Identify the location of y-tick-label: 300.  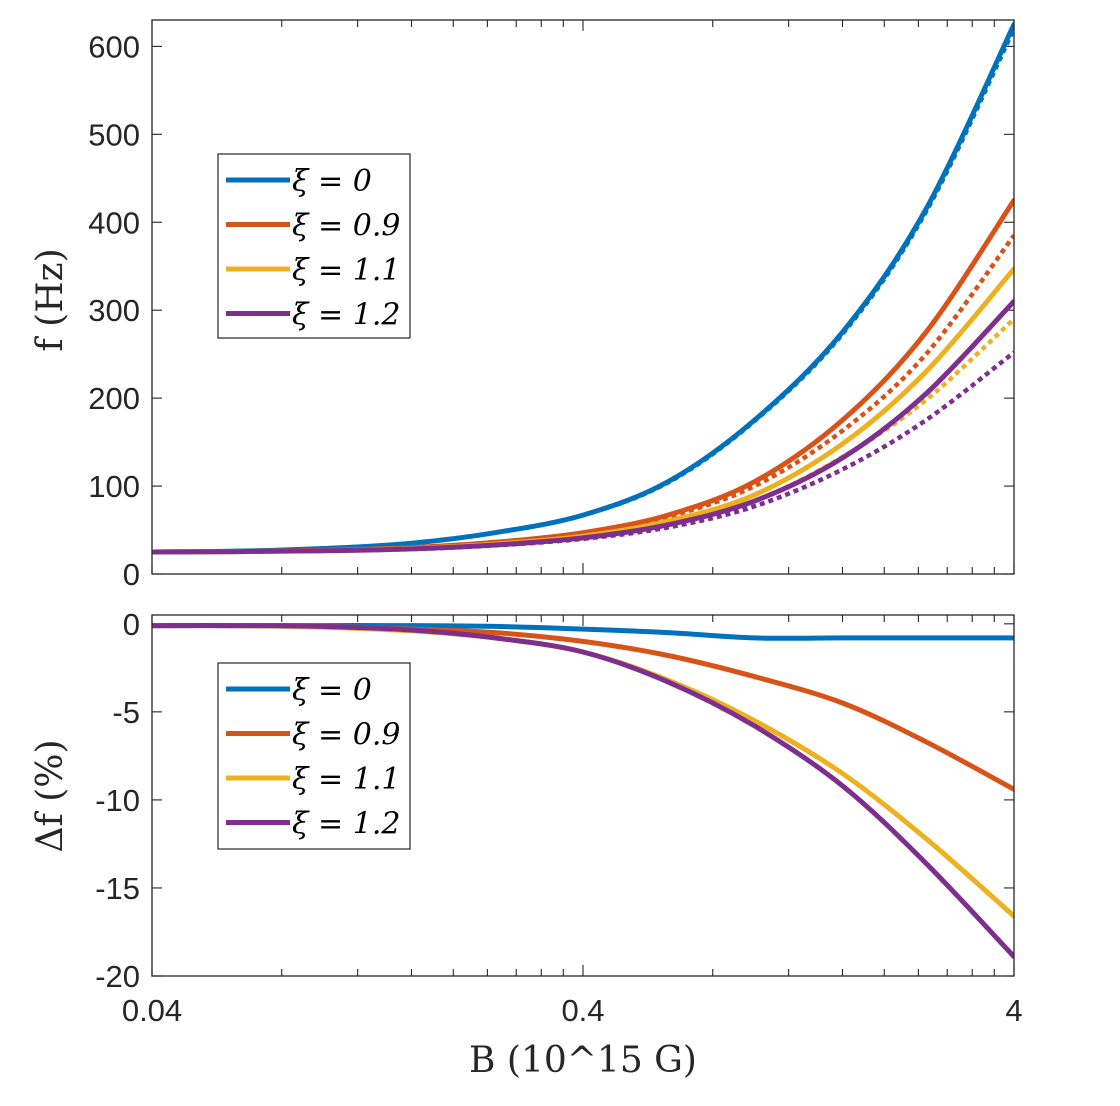
(114, 310).